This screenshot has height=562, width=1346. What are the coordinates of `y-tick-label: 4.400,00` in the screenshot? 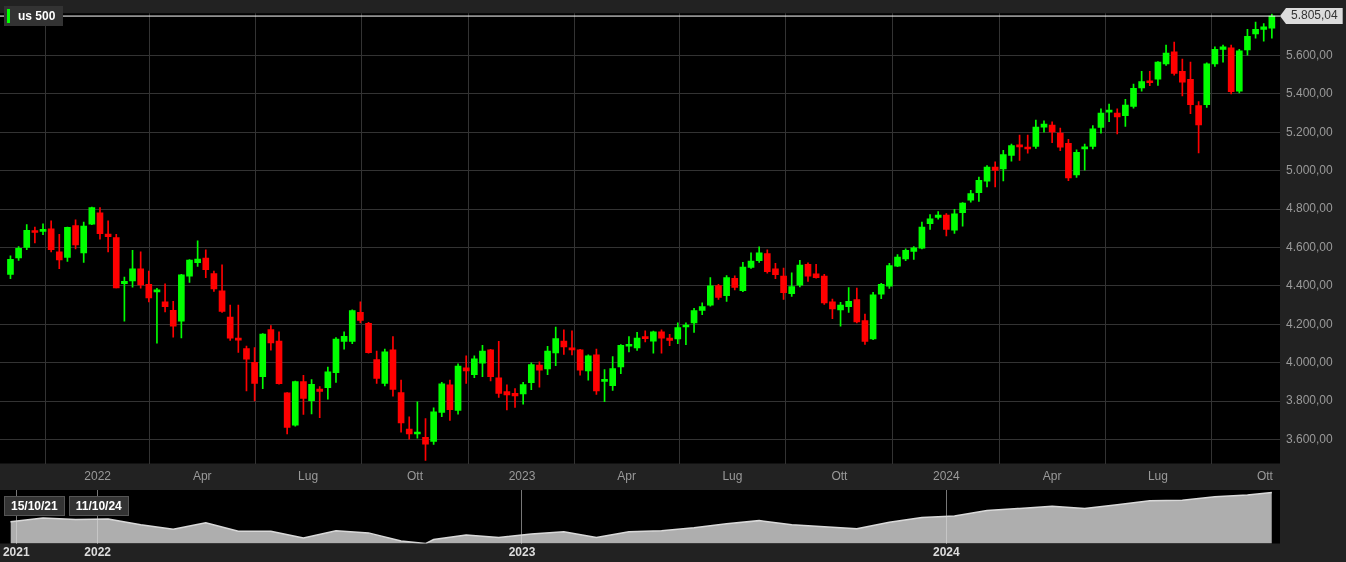 It's located at (1310, 285).